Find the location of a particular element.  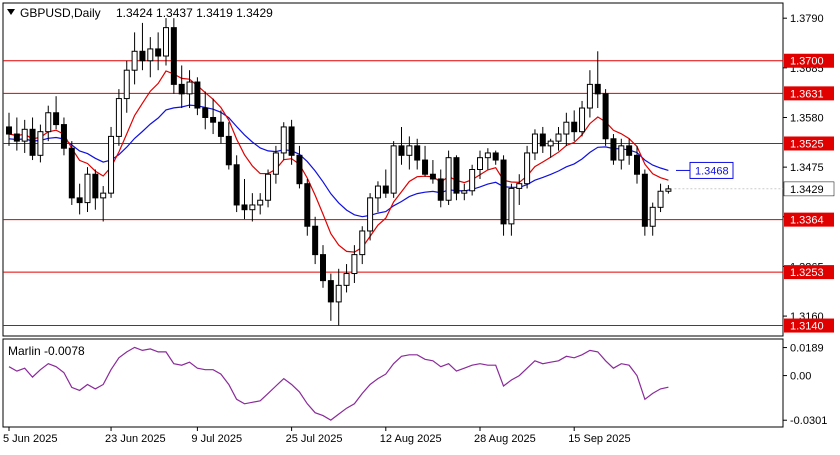

ma-slow-callout-label: 1.3468 is located at coordinates (712, 171).